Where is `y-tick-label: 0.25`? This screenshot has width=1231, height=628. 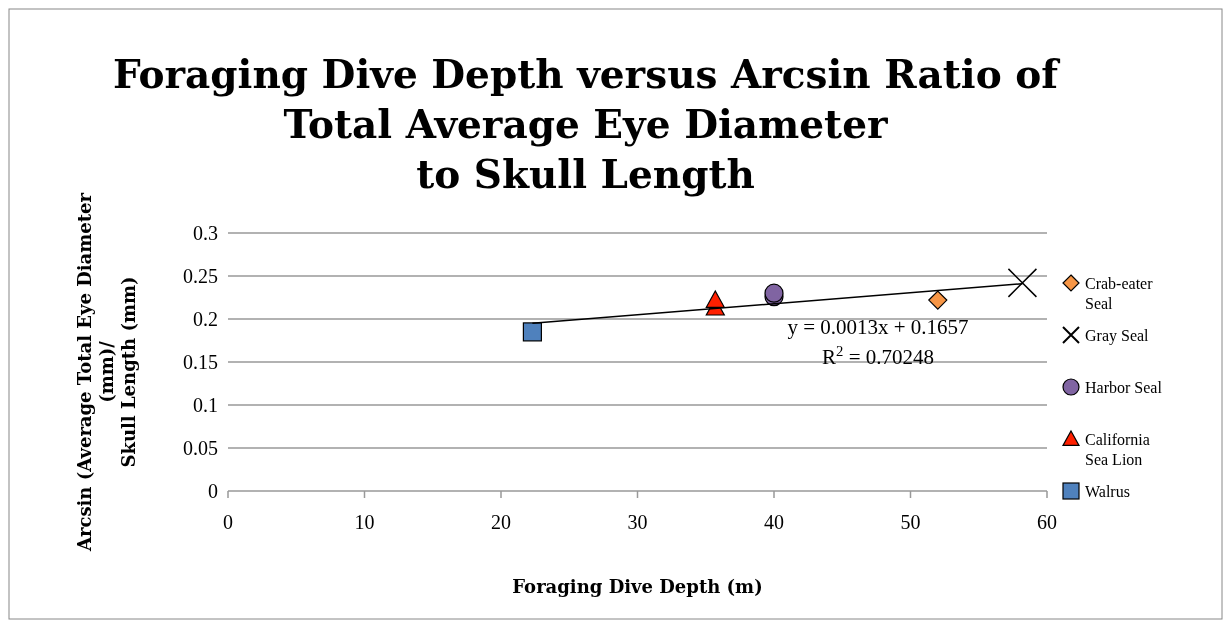
y-tick-label: 0.25 is located at coordinates (200, 276).